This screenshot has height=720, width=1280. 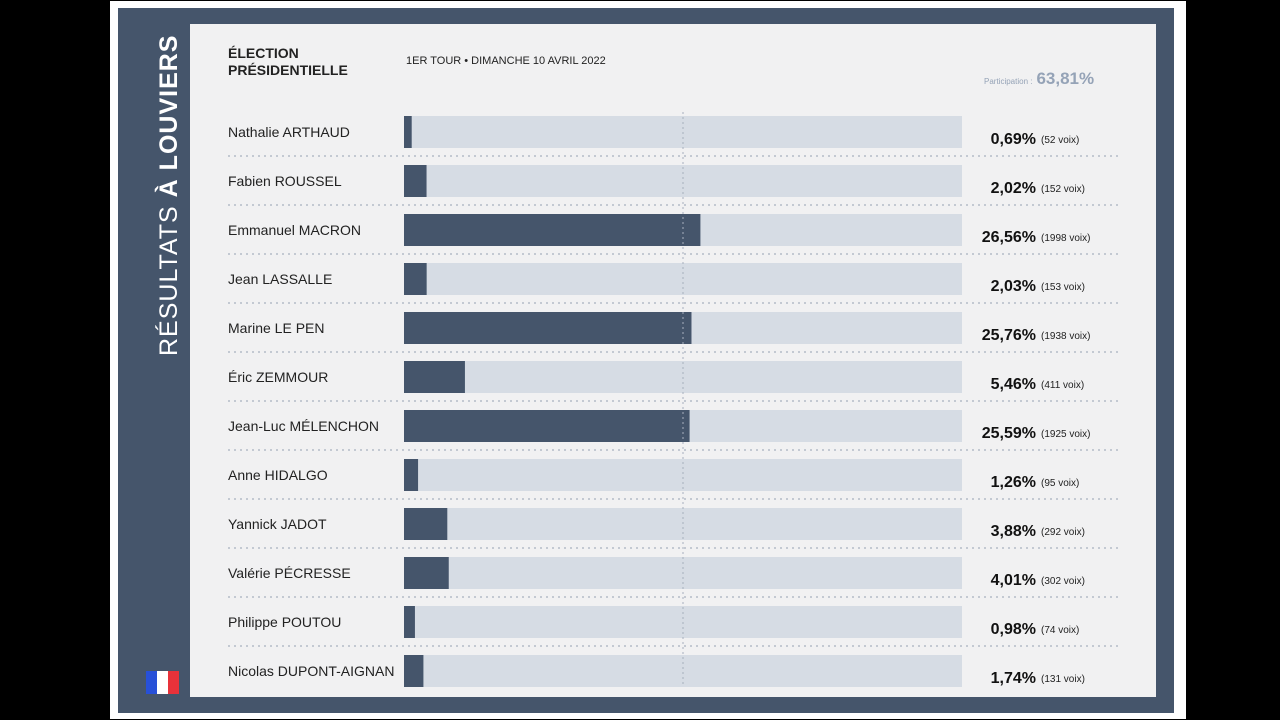 I want to click on votes-label: (152 voix), so click(x=1063, y=189).